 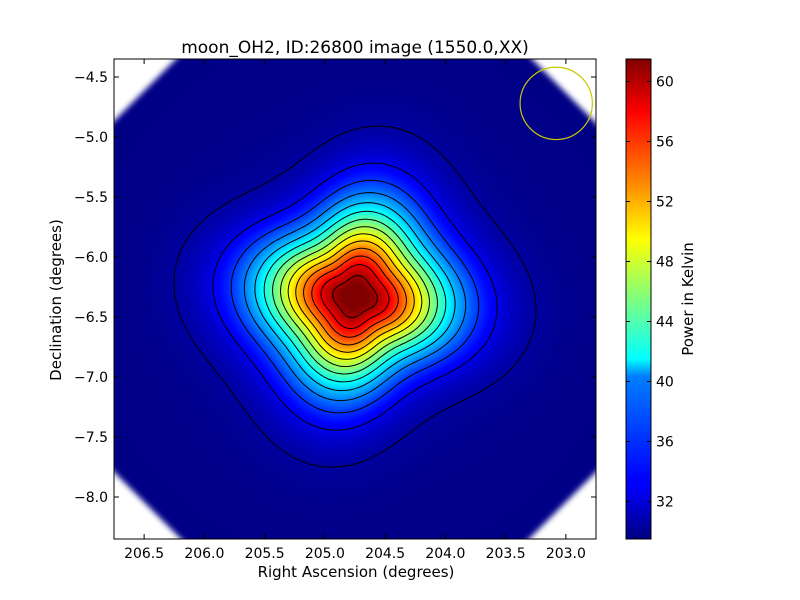 I want to click on y-tick-label: −8.0, so click(x=91, y=498).